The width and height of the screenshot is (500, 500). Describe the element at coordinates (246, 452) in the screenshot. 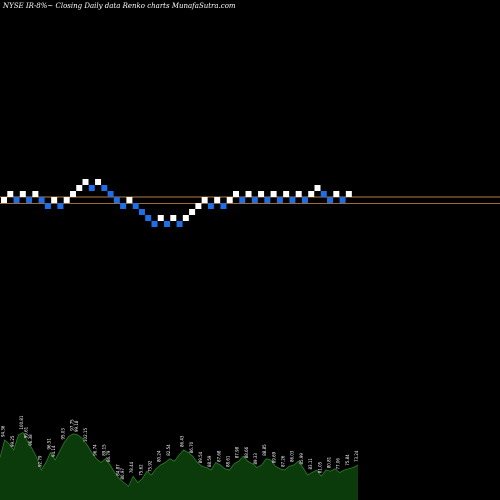

I see `volume-label: 88.66` at that location.